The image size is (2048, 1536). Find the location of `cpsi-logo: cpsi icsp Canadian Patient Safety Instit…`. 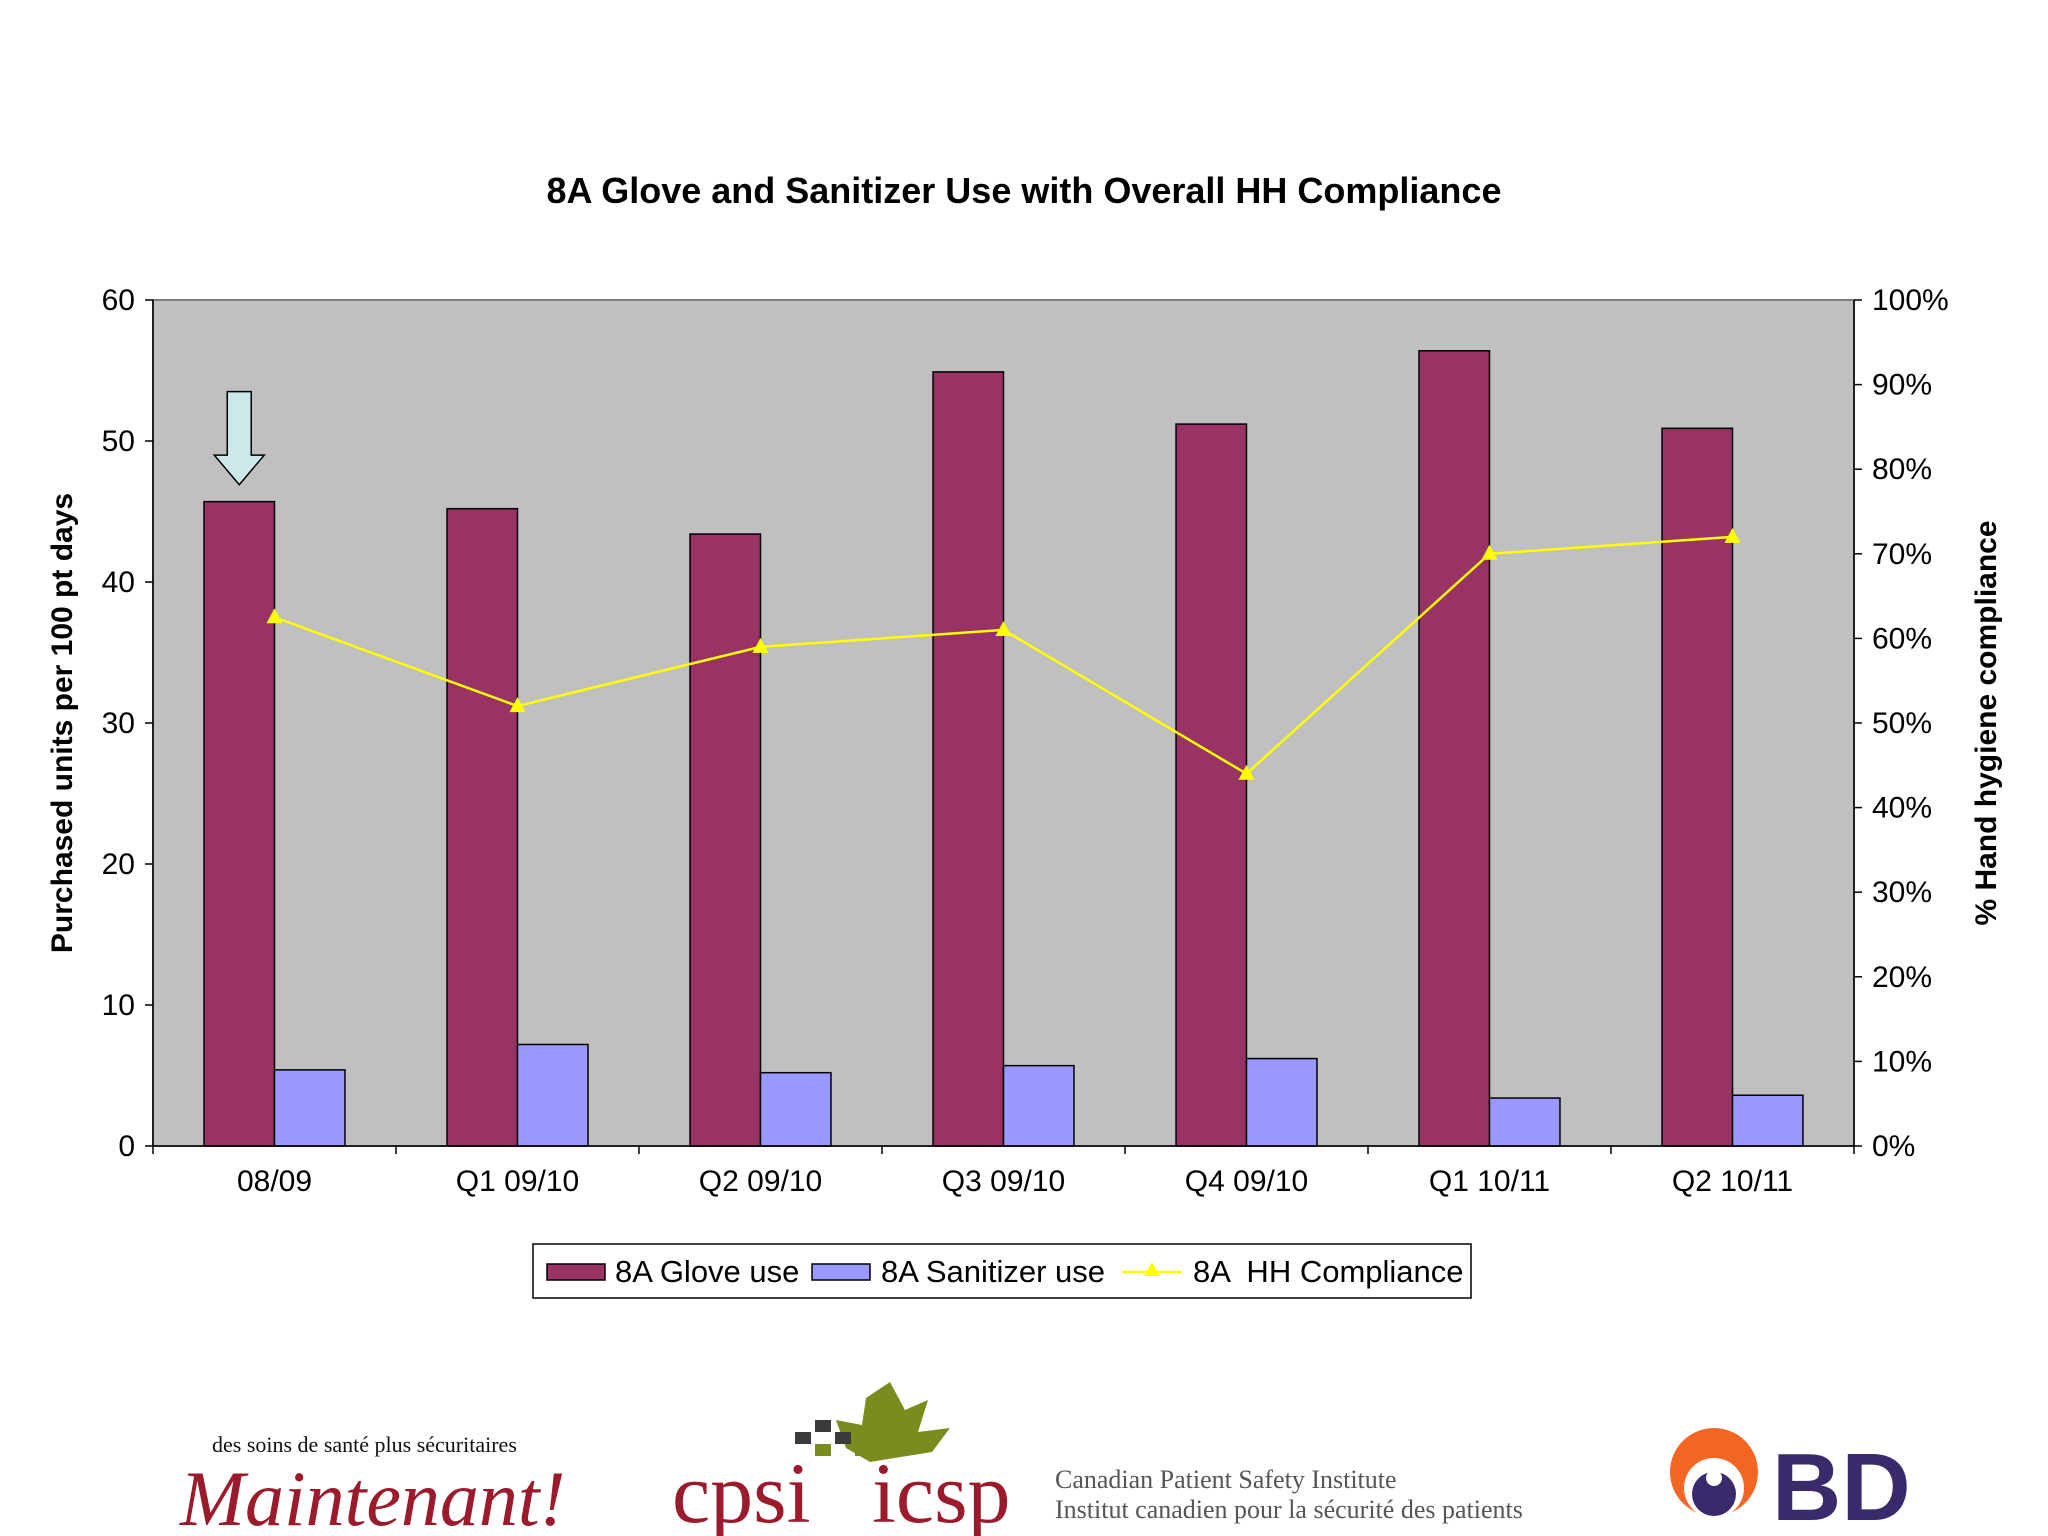

cpsi-logo: cpsi icsp Canadian Patient Safety Instit… is located at coordinates (1097, 1459).